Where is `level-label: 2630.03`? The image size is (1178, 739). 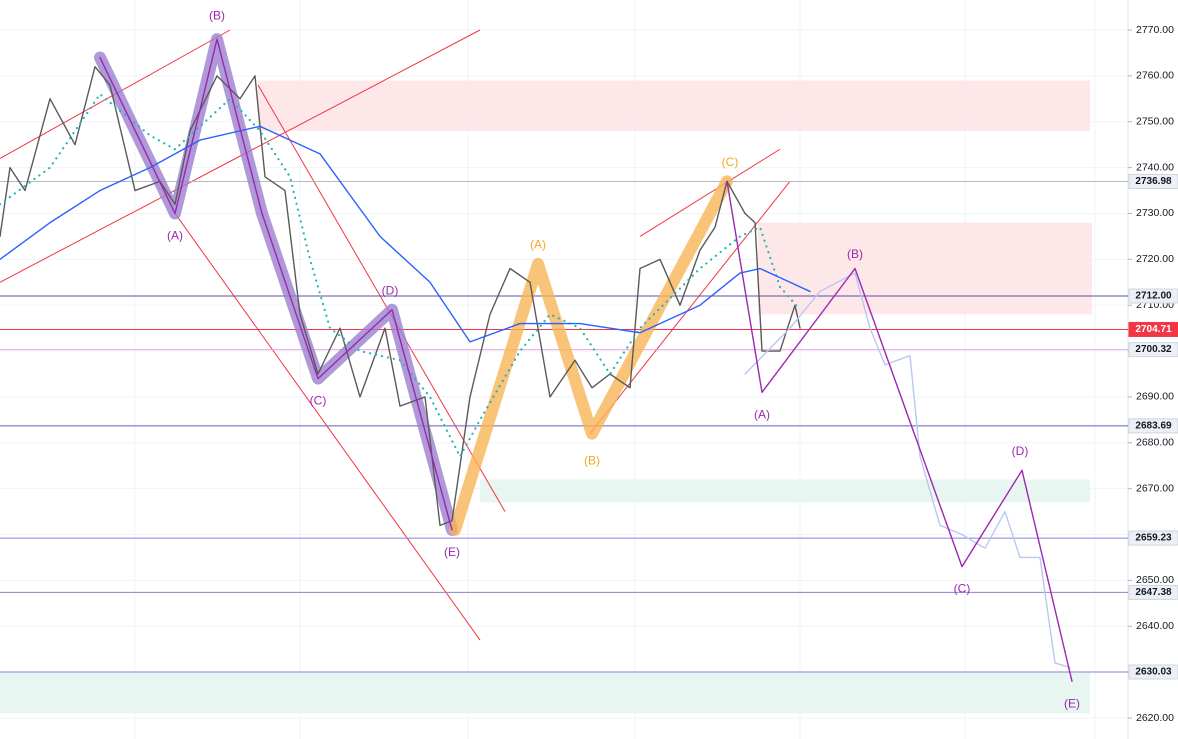
level-label: 2630.03 is located at coordinates (1153, 672).